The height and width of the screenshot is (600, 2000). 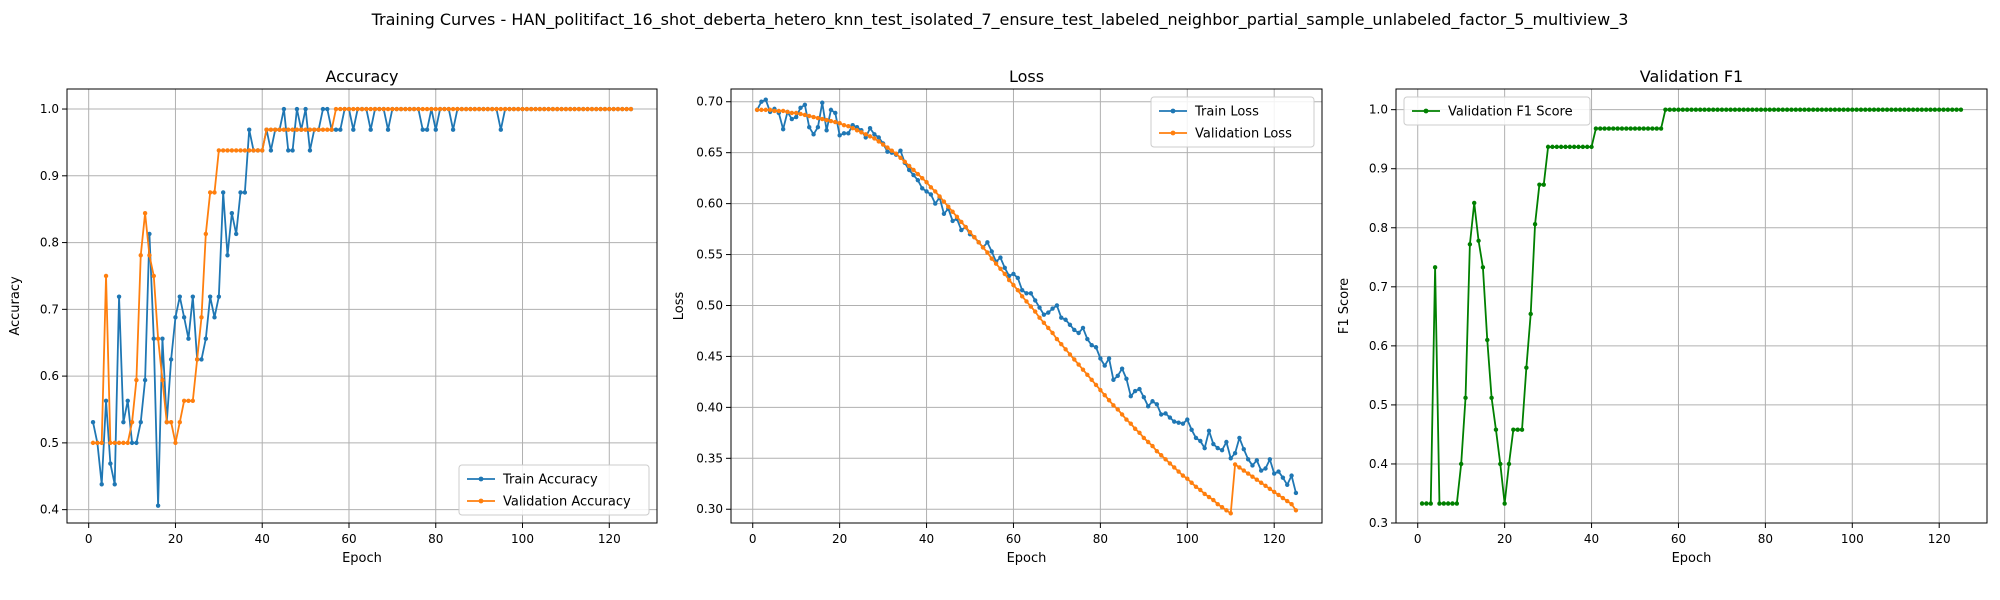 What do you see at coordinates (839, 539) in the screenshot?
I see `x-tick-label: 20` at bounding box center [839, 539].